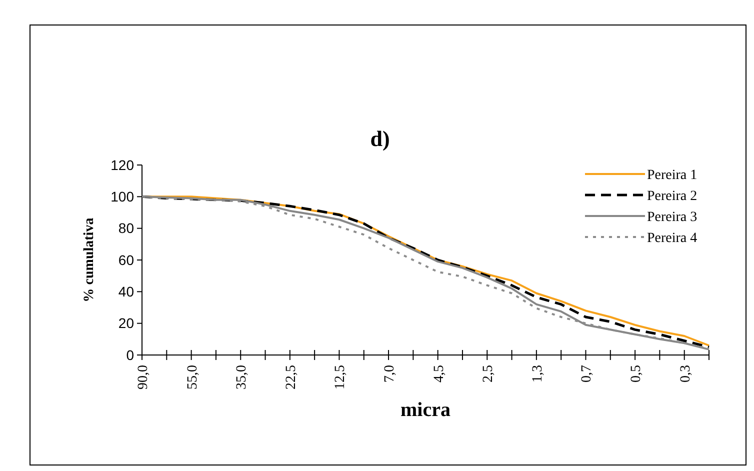 This screenshot has width=754, height=471. I want to click on x-tick-label: 7,0, so click(390, 373).